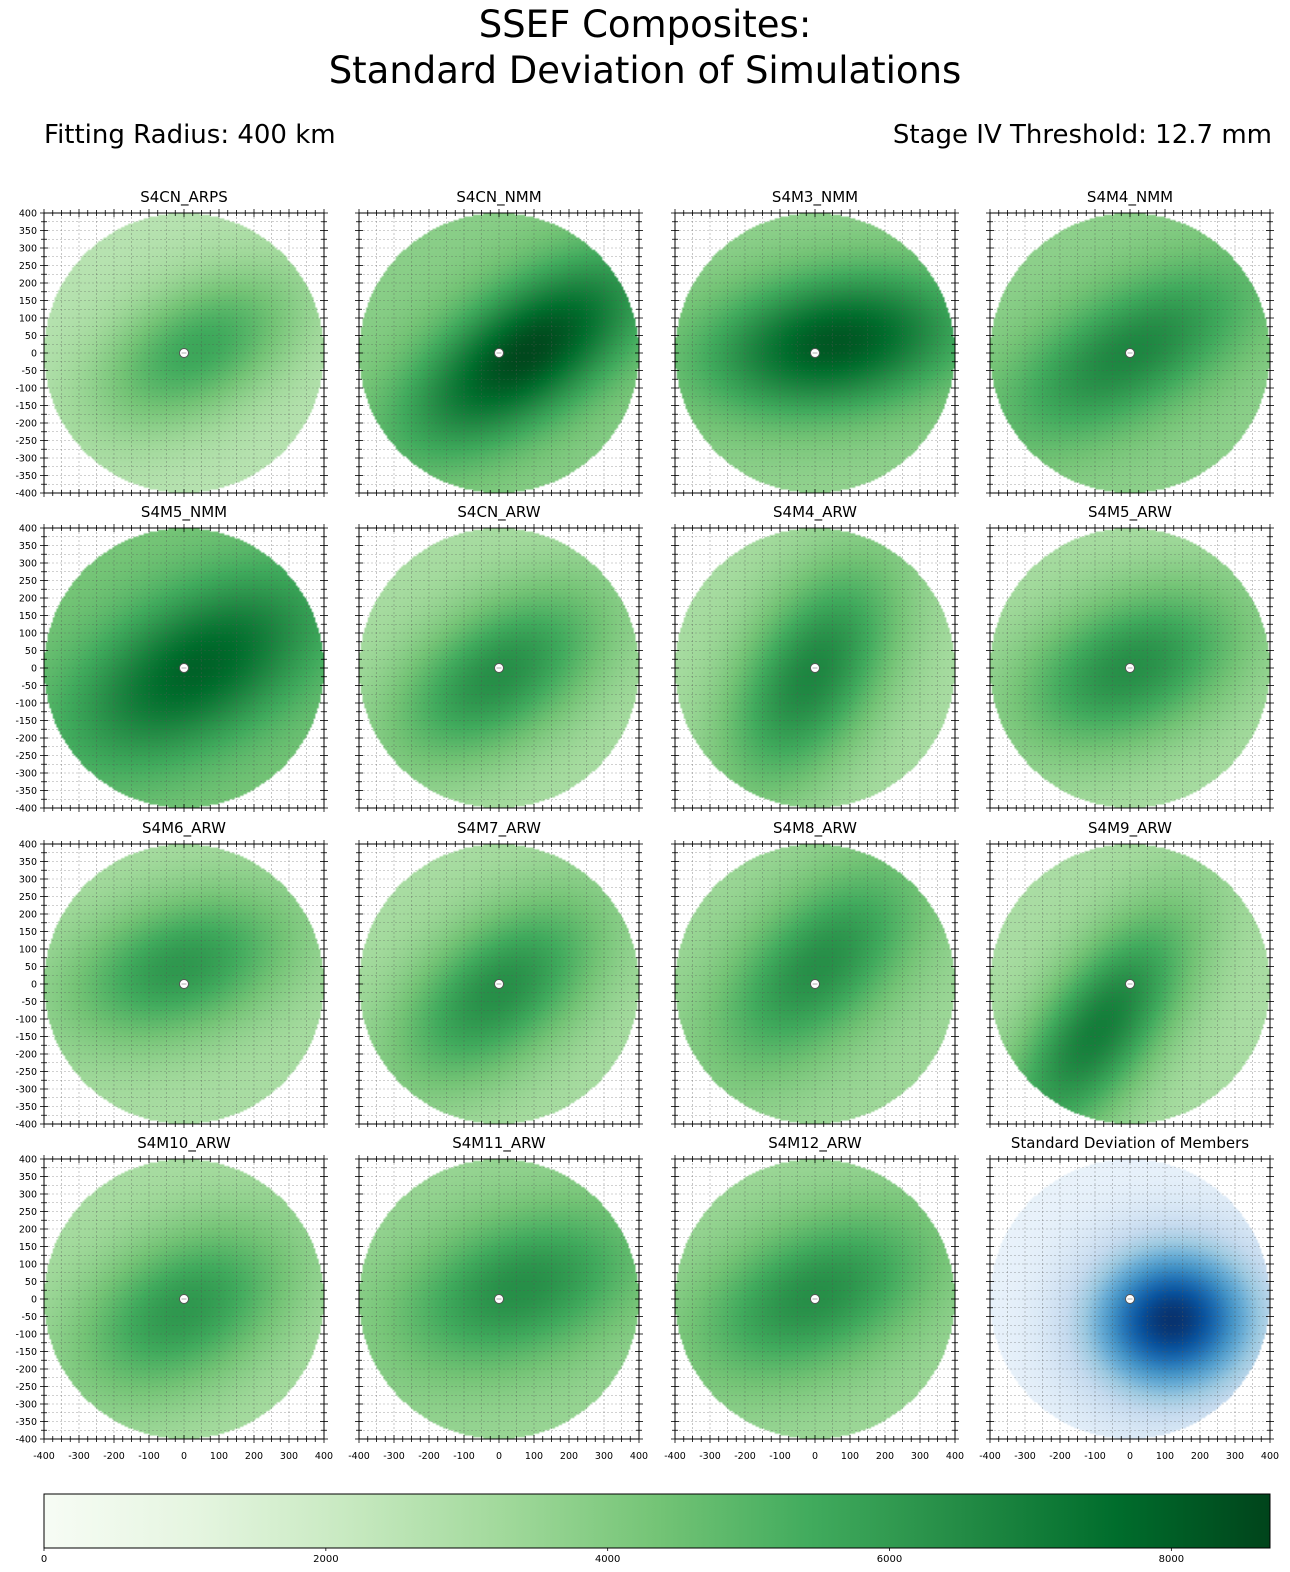  I want to click on panel-title: S4M11_ARW, so click(499, 1143).